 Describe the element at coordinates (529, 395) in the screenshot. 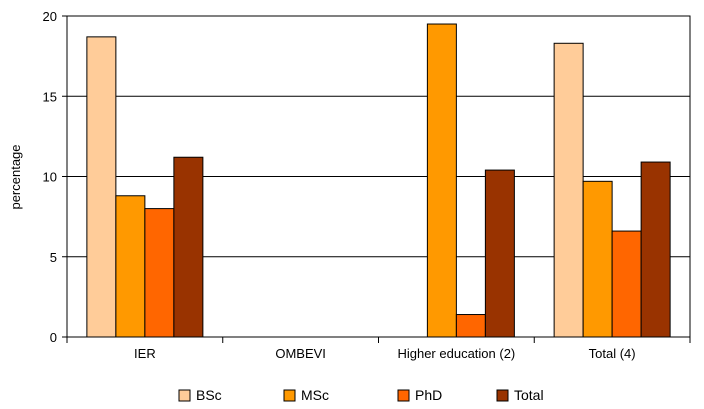

I see `legend-label-total: Total` at that location.